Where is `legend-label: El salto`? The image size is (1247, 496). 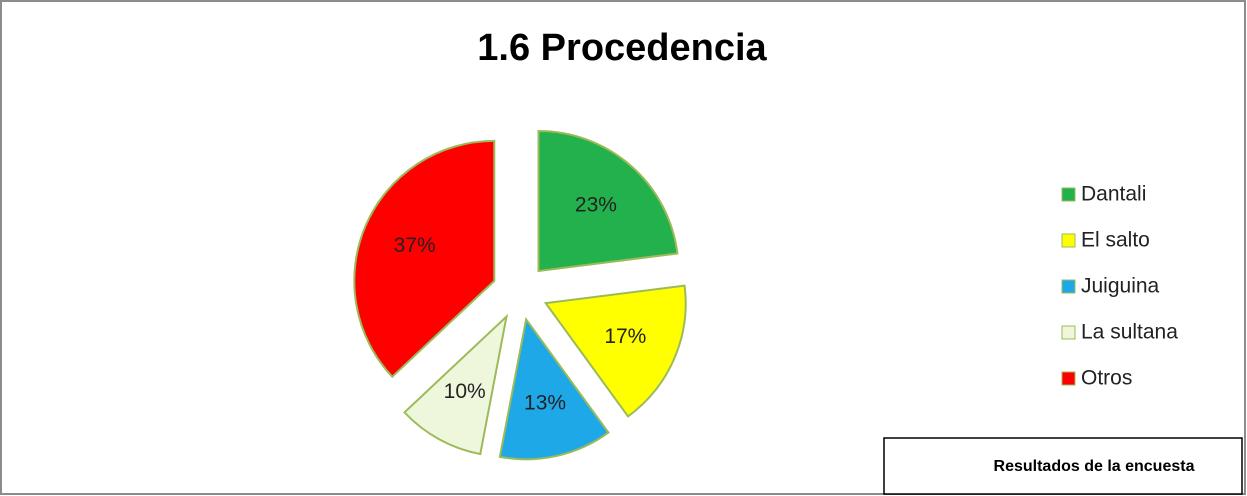 legend-label: El salto is located at coordinates (1115, 240).